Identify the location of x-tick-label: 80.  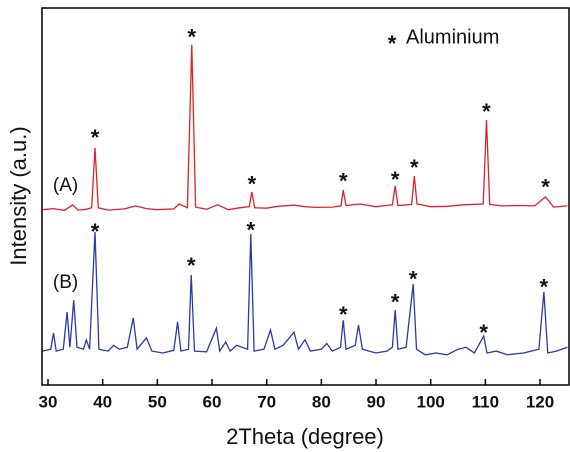
(321, 401).